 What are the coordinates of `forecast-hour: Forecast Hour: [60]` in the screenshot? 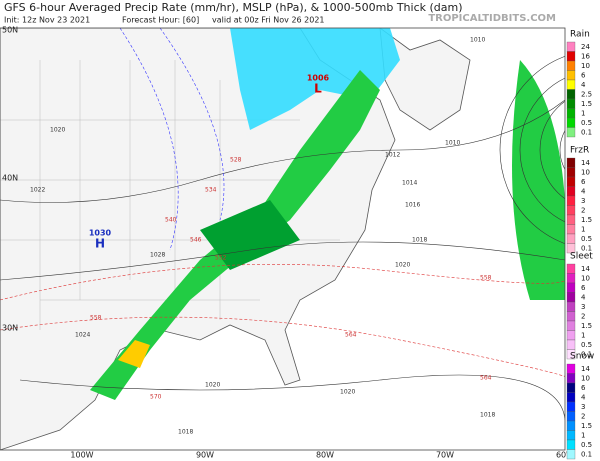 It's located at (160, 20).